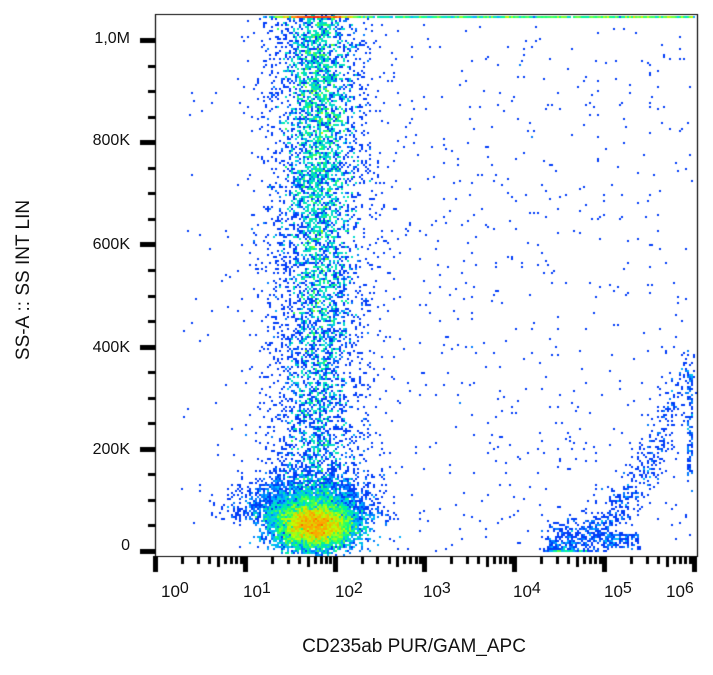  What do you see at coordinates (437, 590) in the screenshot?
I see `x-tick-label-10e3: 103` at bounding box center [437, 590].